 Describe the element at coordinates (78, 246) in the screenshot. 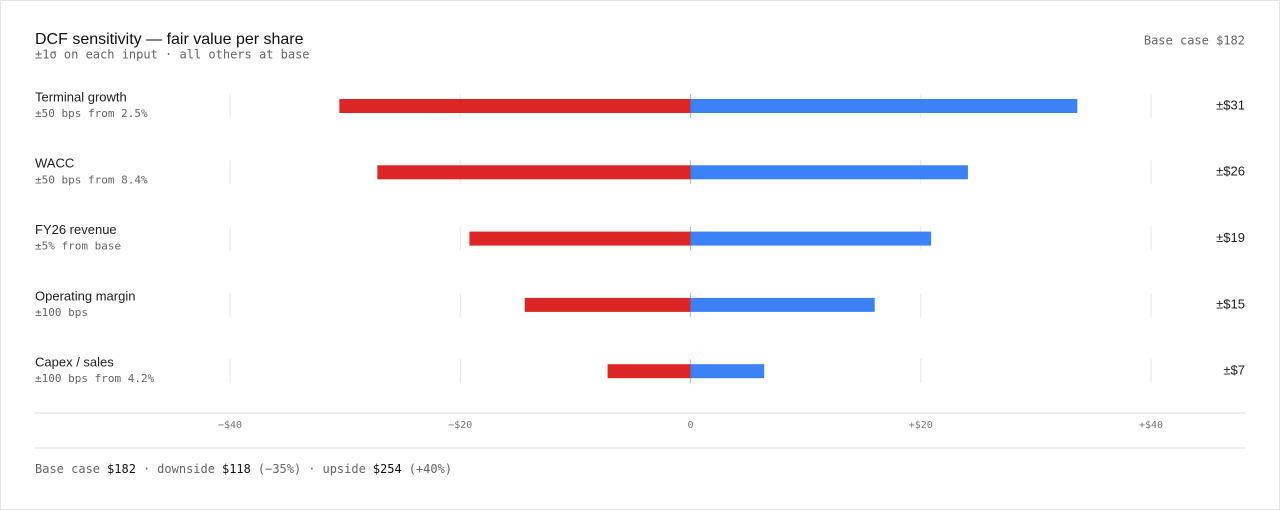

I see `category-note: ±5% from base` at that location.